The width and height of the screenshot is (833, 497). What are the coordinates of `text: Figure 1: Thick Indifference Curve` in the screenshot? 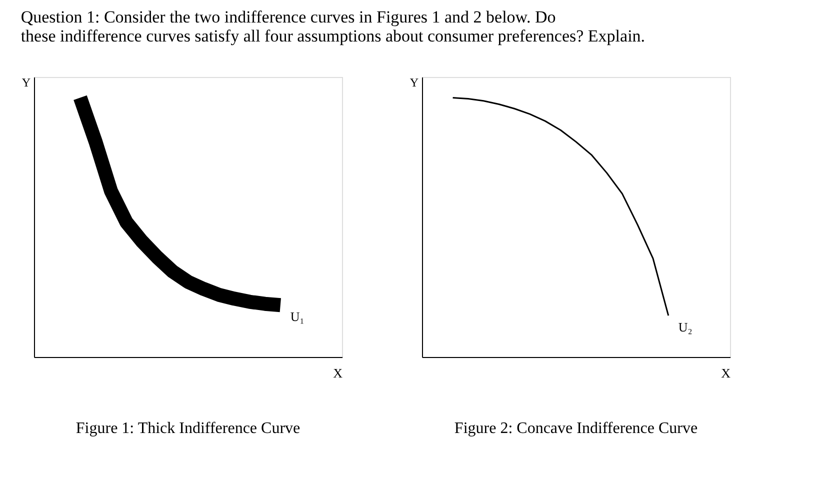 It's located at (188, 428).